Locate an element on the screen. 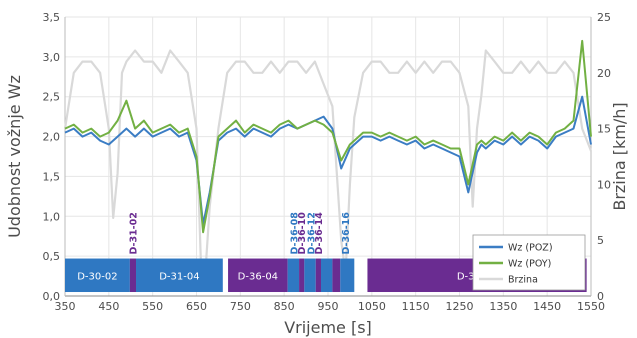 This screenshot has height=338, width=637. segment-label: D-30-02 is located at coordinates (97, 276).